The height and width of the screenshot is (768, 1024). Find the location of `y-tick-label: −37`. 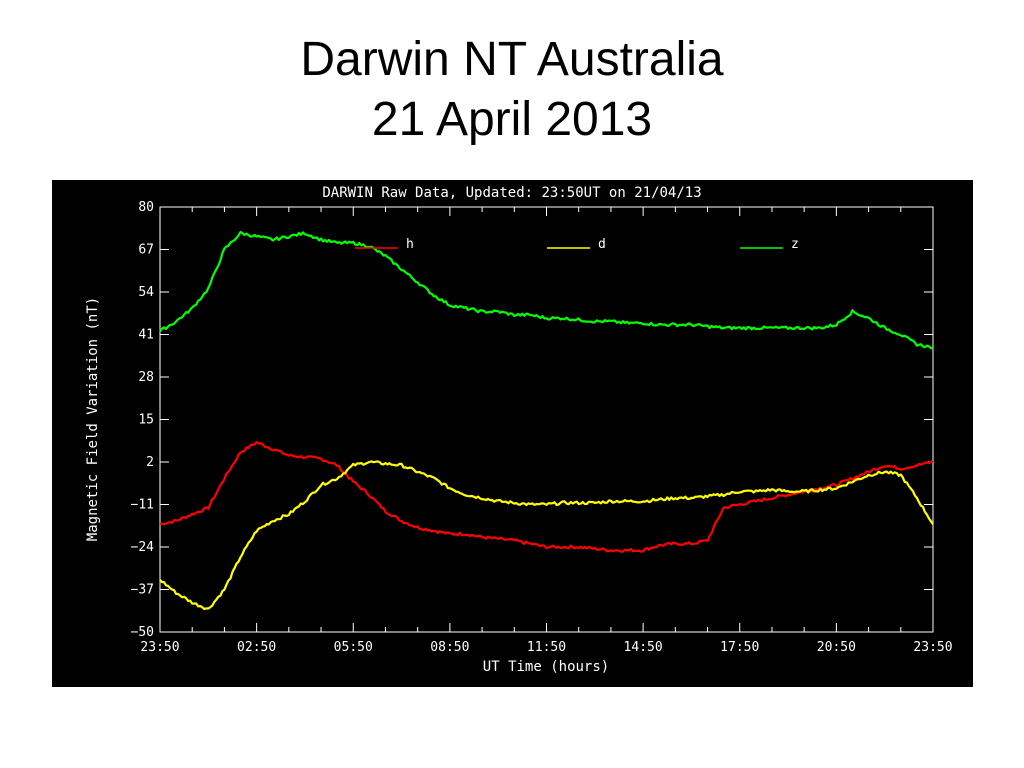

y-tick-label: −37 is located at coordinates (142, 590).